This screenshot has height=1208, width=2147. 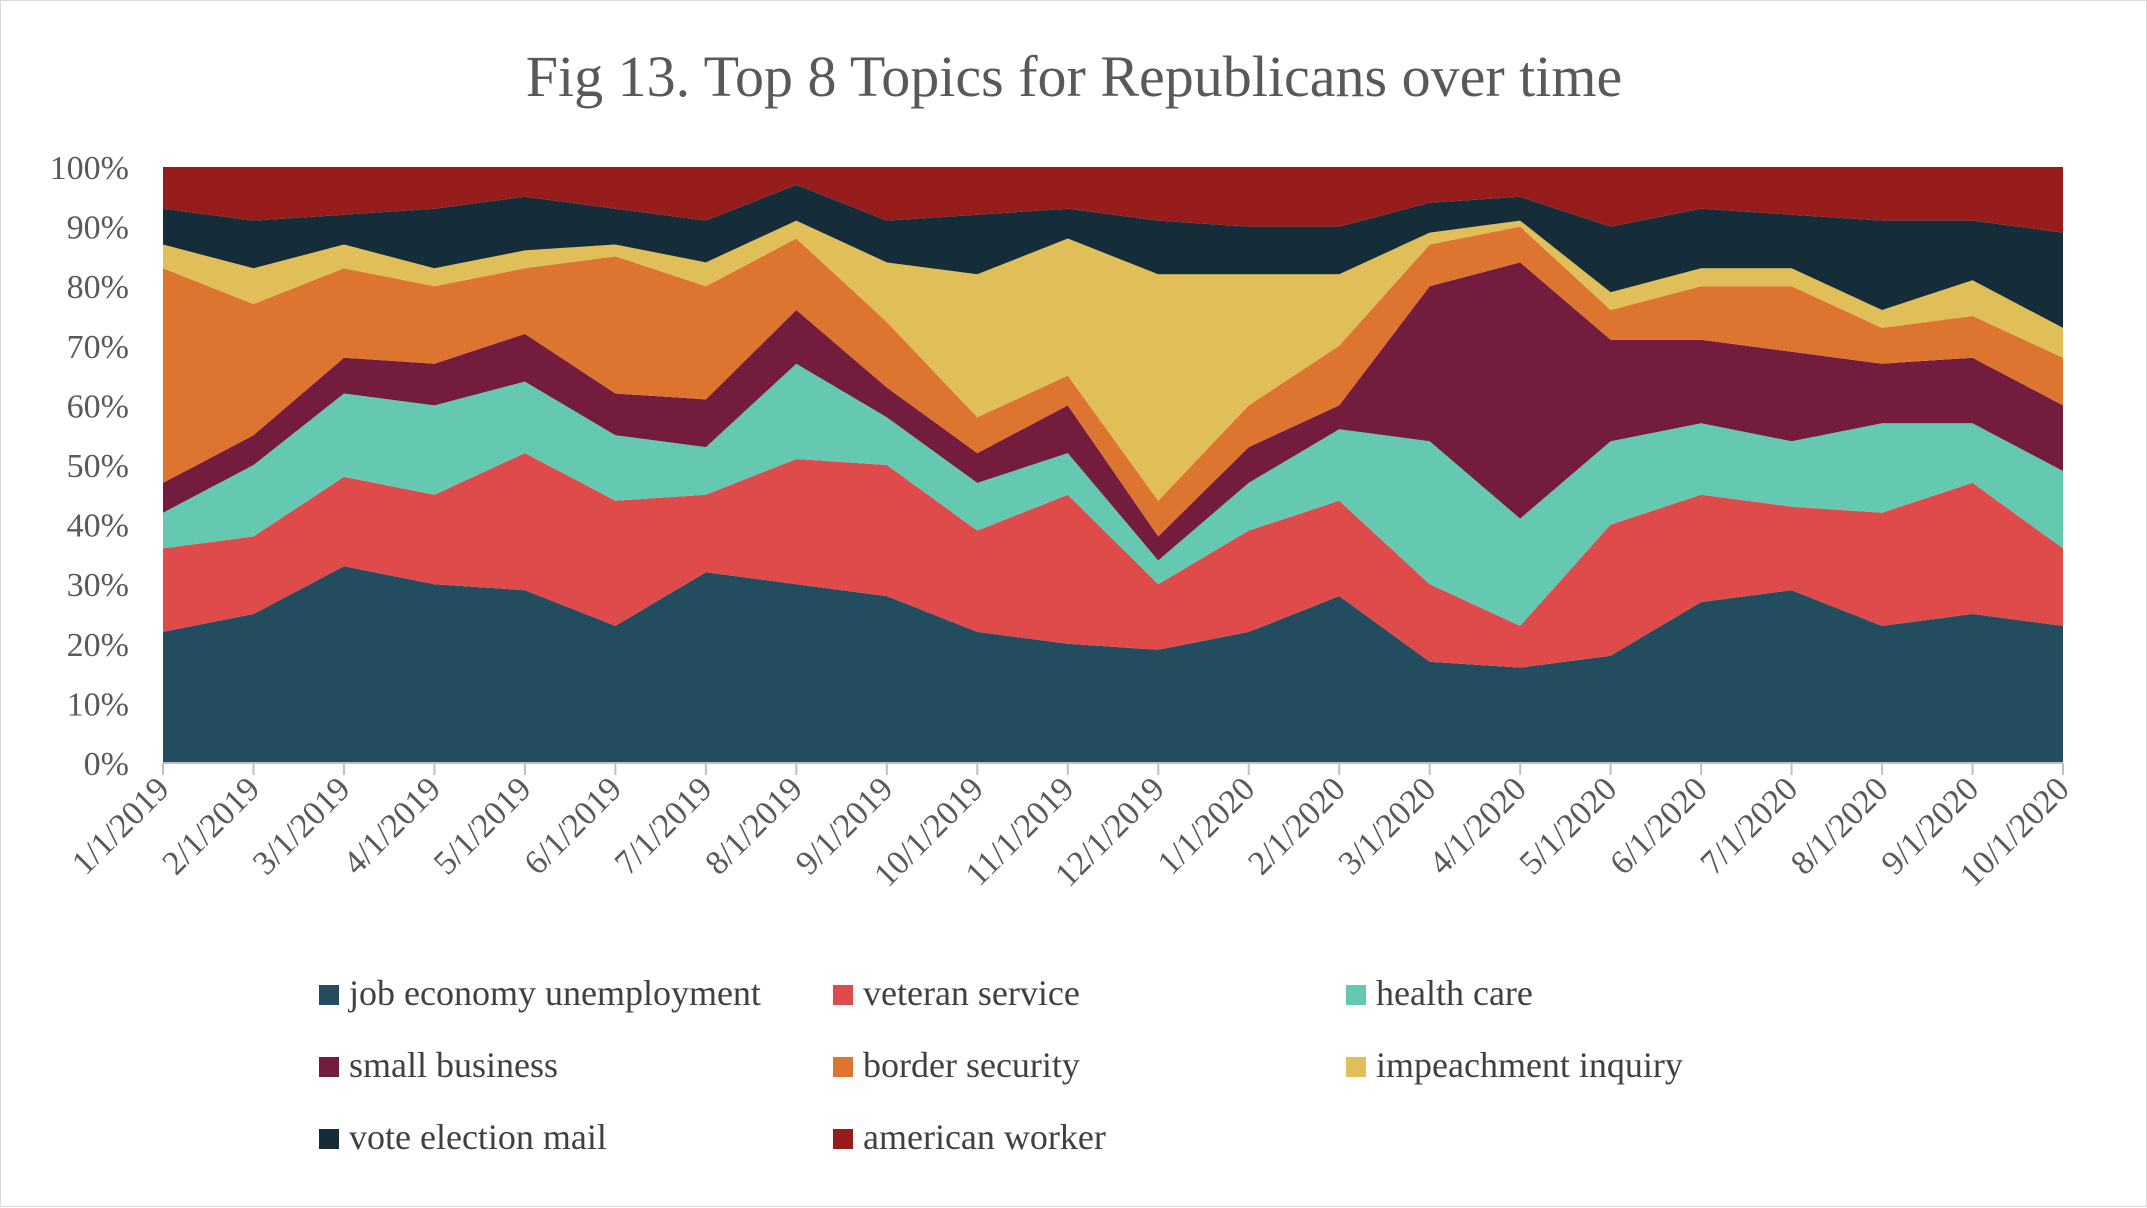 I want to click on legend-label-small-business: small business, so click(x=453, y=1065).